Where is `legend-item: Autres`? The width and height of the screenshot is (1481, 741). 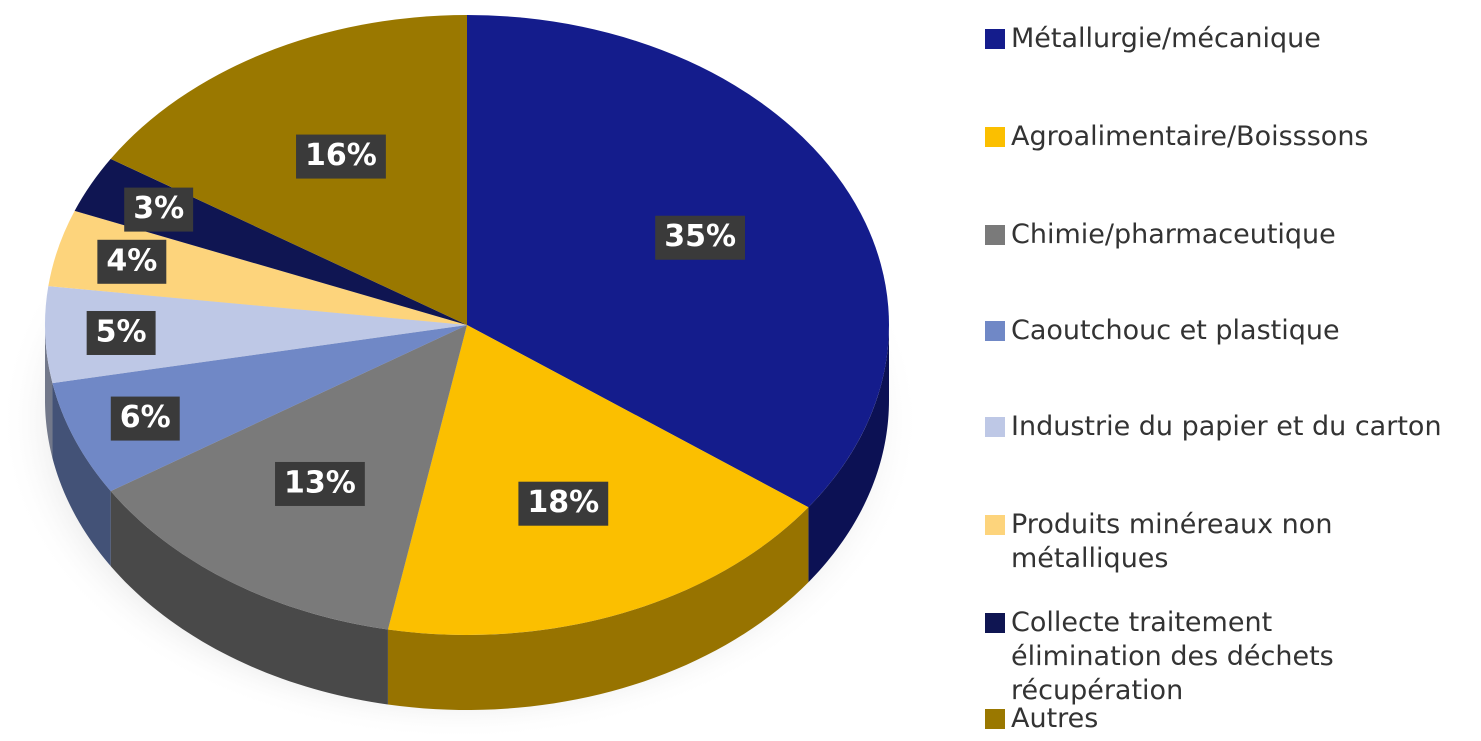
legend-item: Autres is located at coordinates (1225, 719).